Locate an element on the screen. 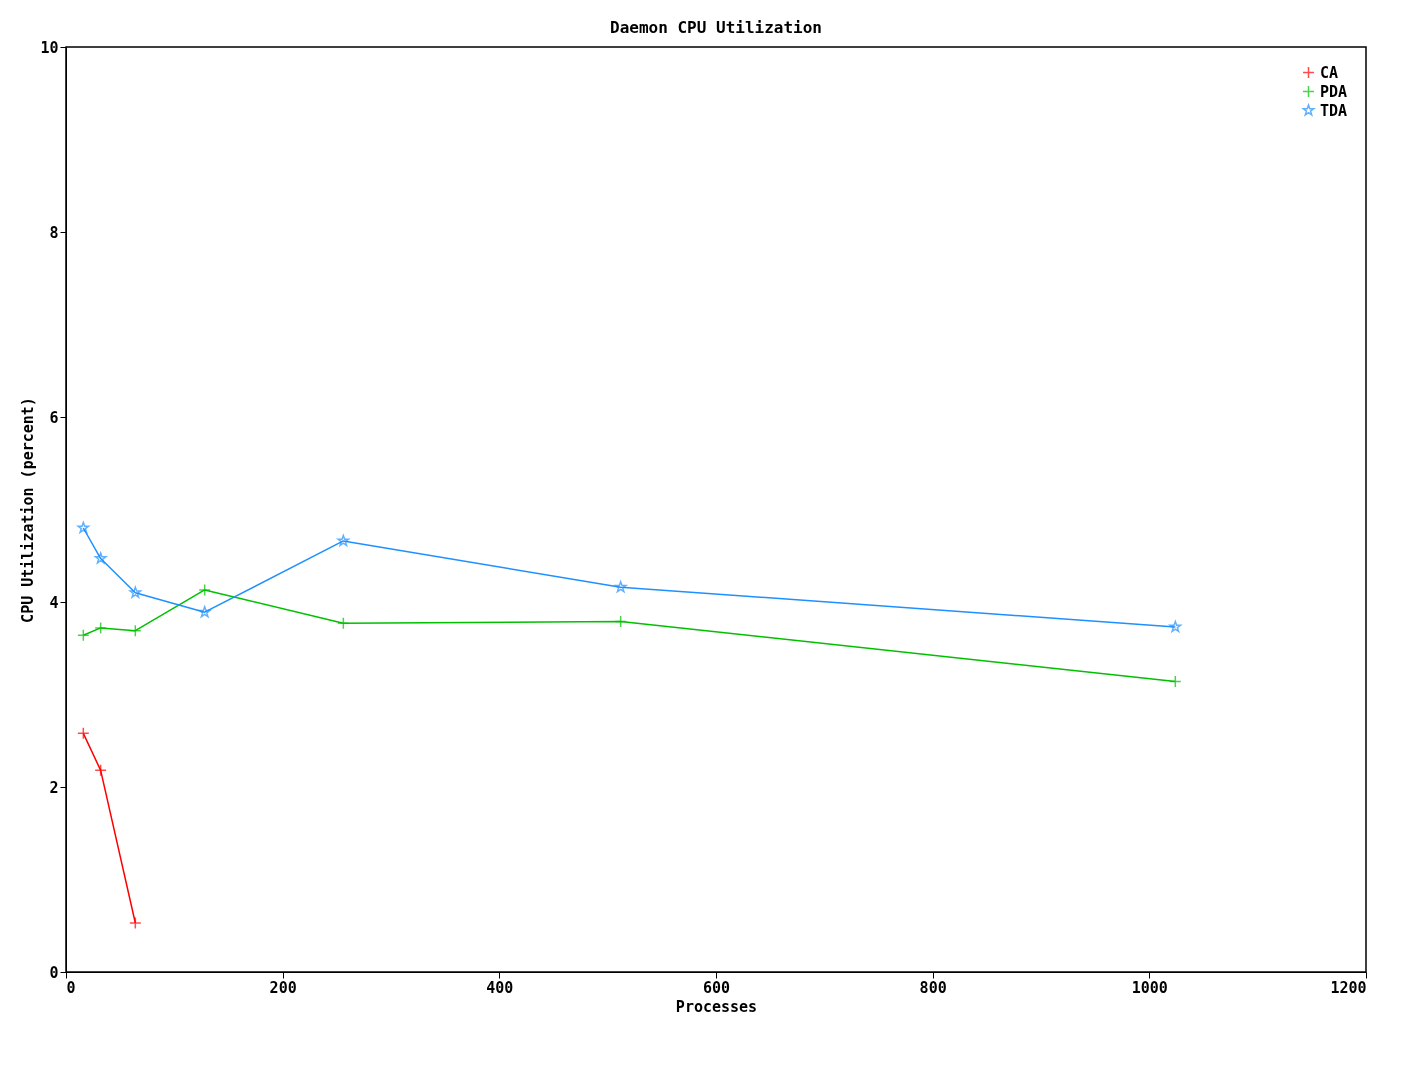 Image resolution: width=1427 pixels, height=1074 pixels. y-tick-label: 0 is located at coordinates (54, 972).